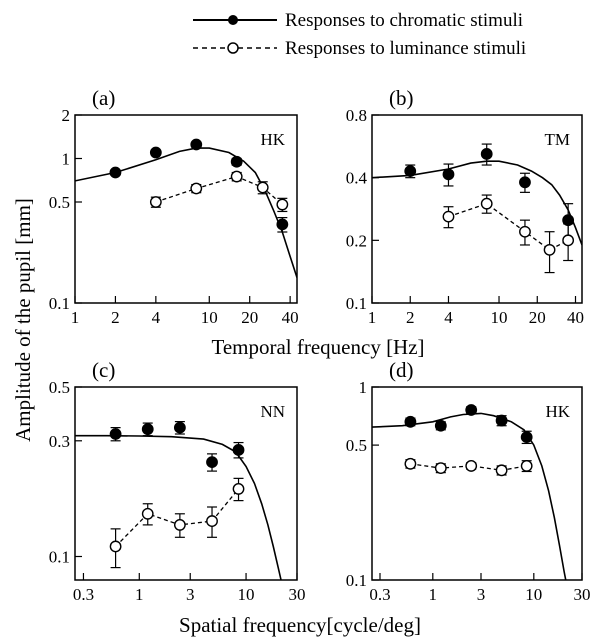  I want to click on y-tick-label: 0.8, so click(356, 115).